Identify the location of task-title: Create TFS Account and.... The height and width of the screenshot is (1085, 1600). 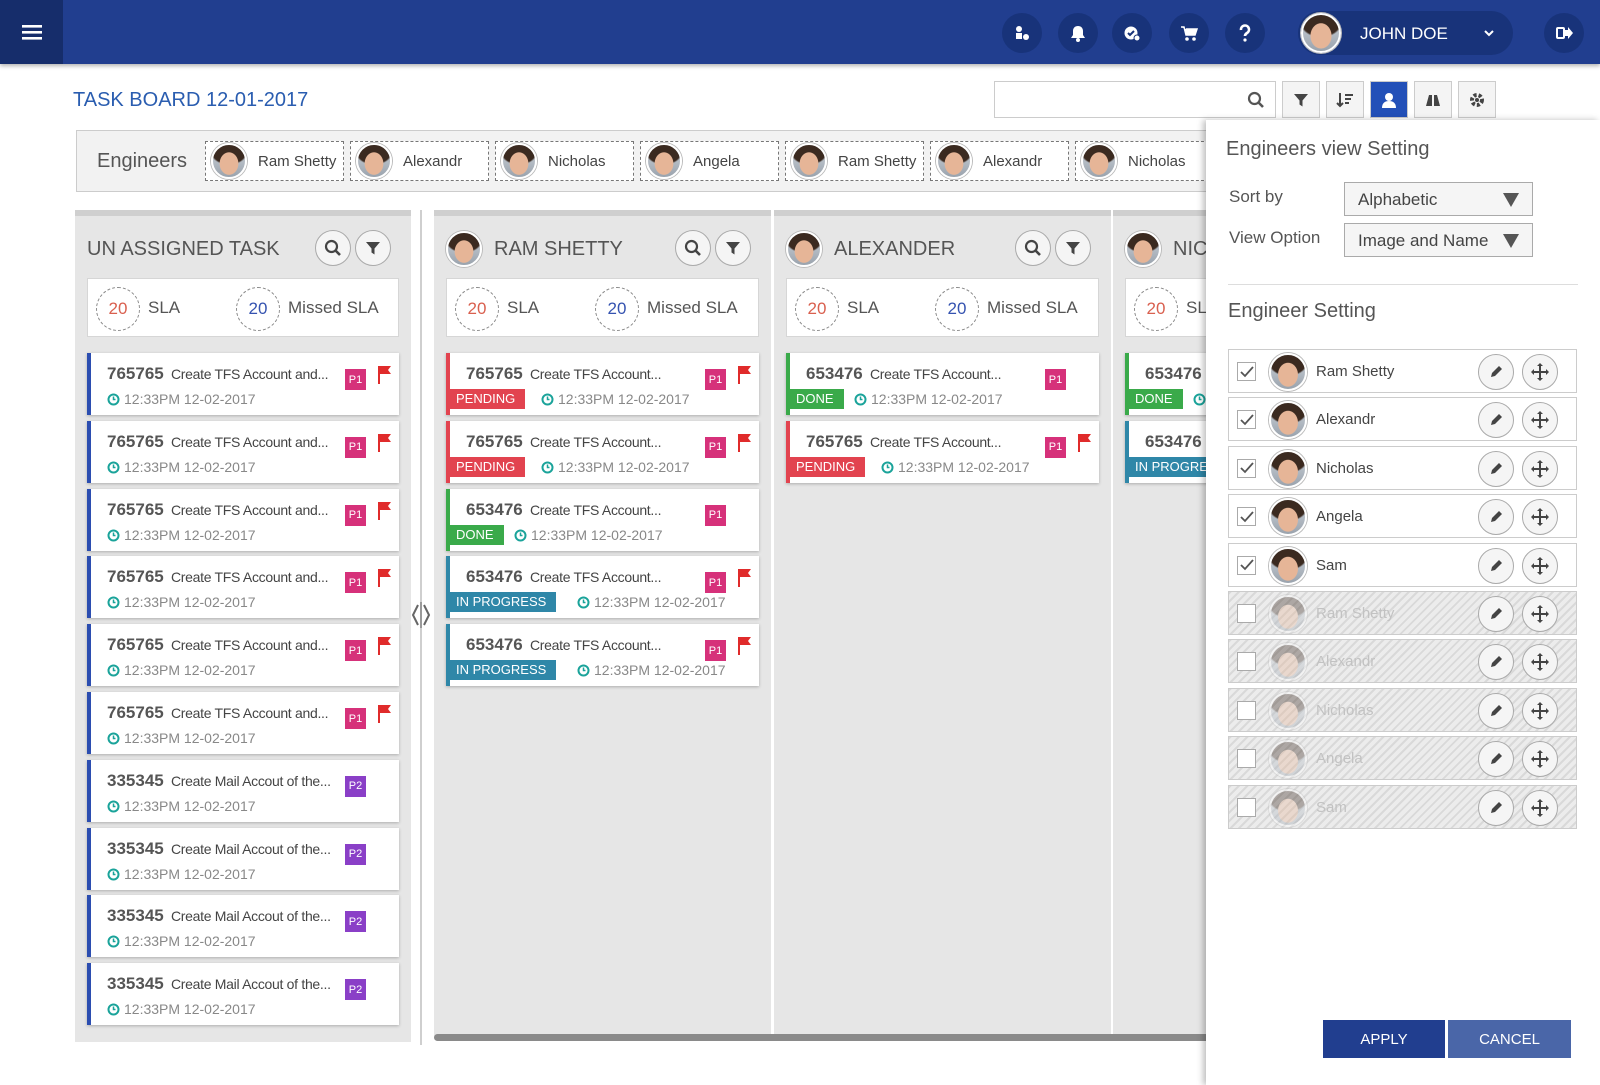
(250, 509).